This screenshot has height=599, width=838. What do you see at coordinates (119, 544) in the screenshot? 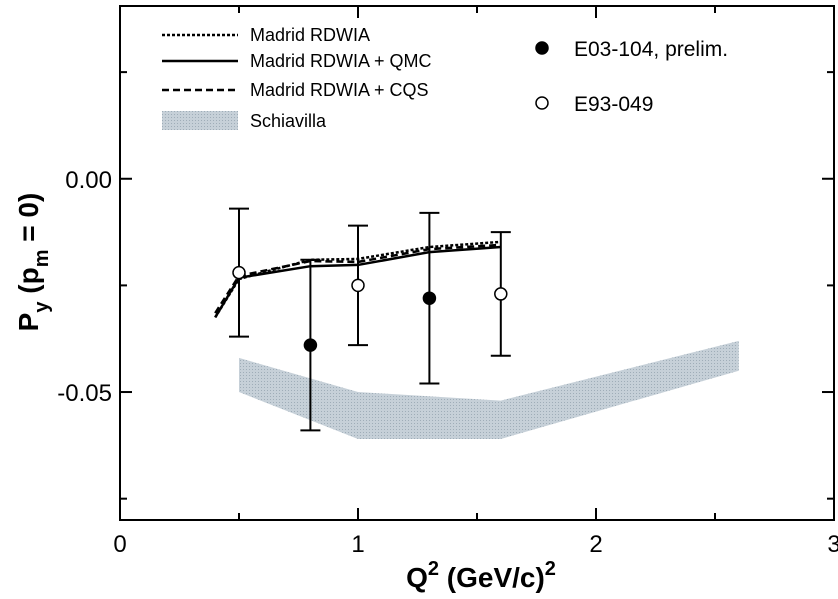
I see `x-tick-label: 0` at bounding box center [119, 544].